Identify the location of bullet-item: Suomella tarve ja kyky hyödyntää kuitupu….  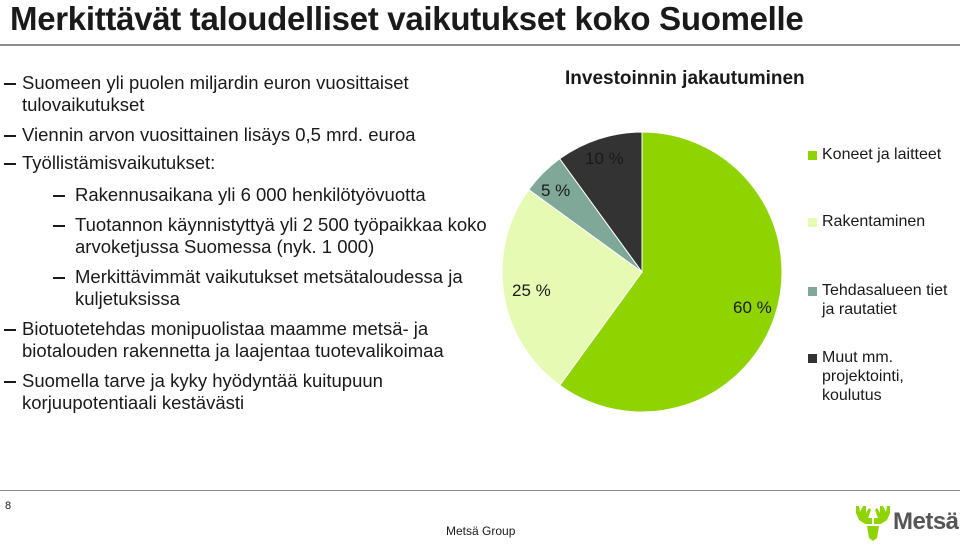
(248, 392).